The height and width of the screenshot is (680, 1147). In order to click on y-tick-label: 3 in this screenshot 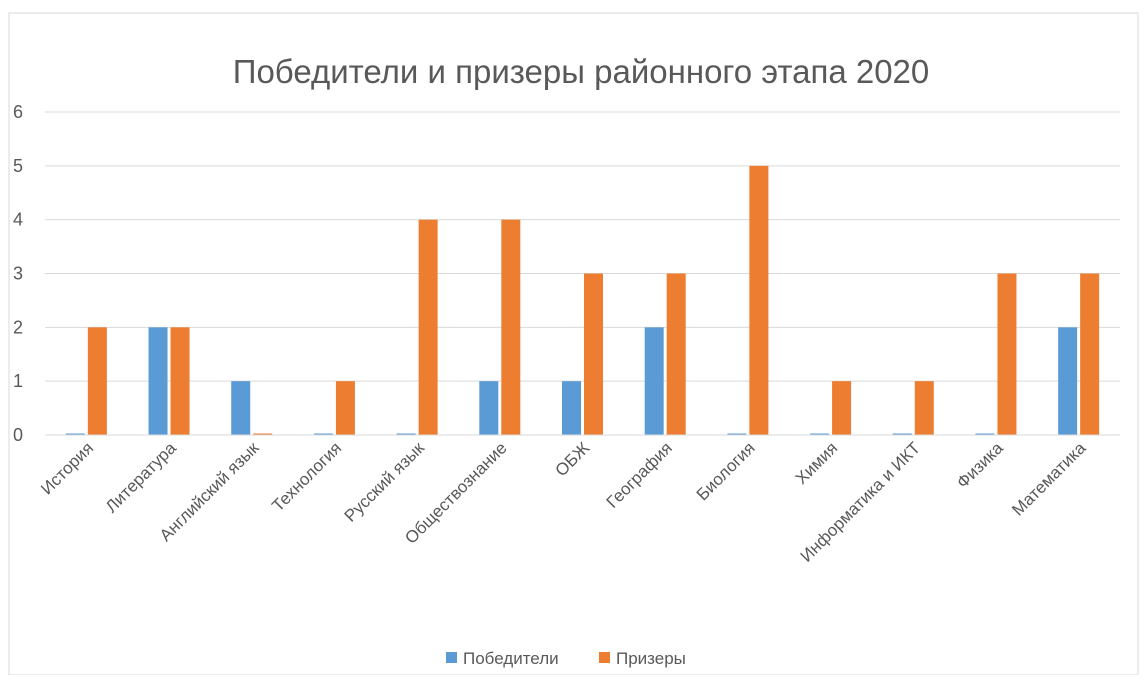, I will do `click(18, 274)`.